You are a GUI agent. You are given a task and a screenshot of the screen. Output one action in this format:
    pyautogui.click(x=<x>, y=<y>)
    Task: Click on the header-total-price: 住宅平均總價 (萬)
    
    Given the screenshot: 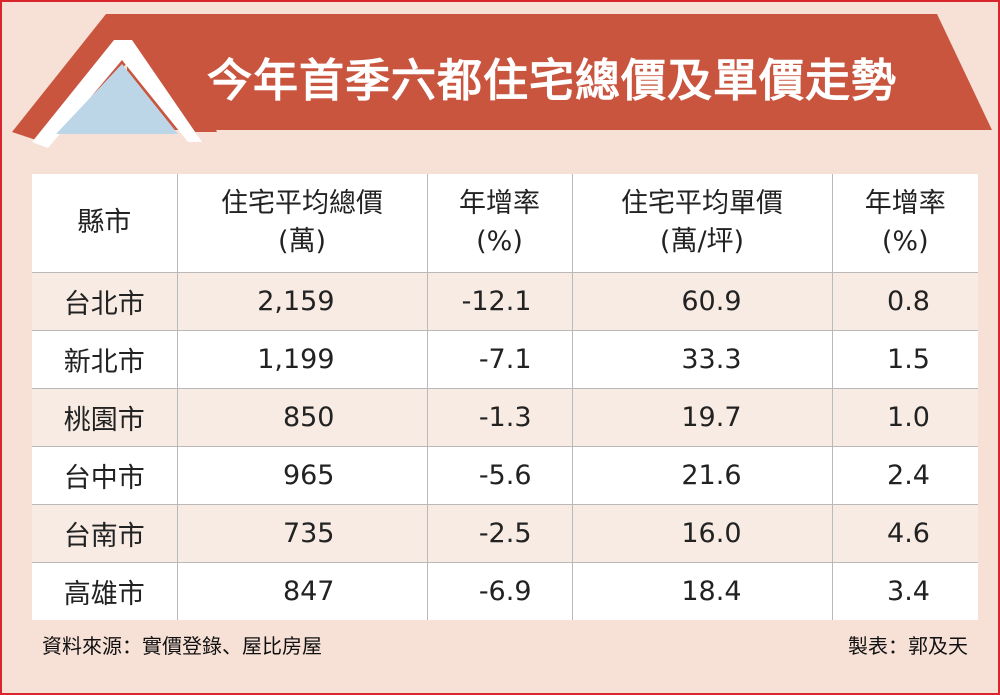 What is the action you would take?
    pyautogui.click(x=301, y=223)
    